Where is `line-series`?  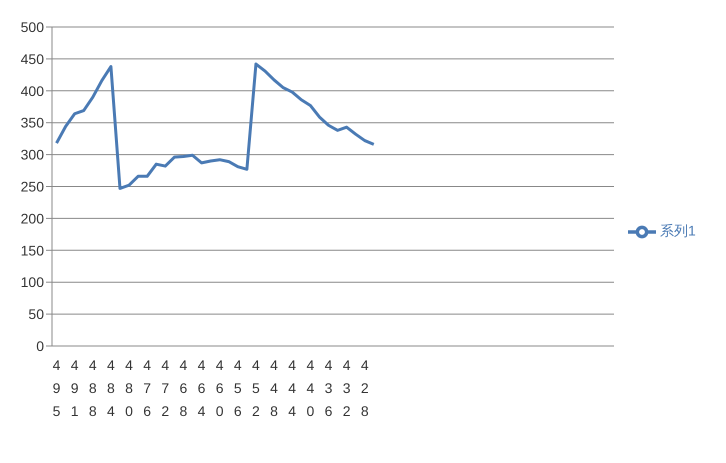 line-series is located at coordinates (215, 126).